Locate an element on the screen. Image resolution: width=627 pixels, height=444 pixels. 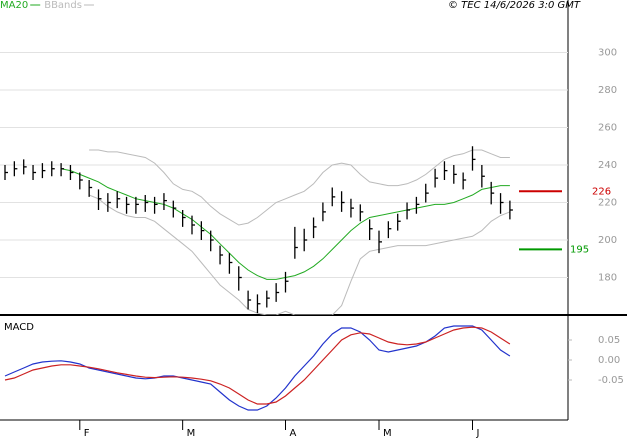
level-label: 226 is located at coordinates (601, 191).